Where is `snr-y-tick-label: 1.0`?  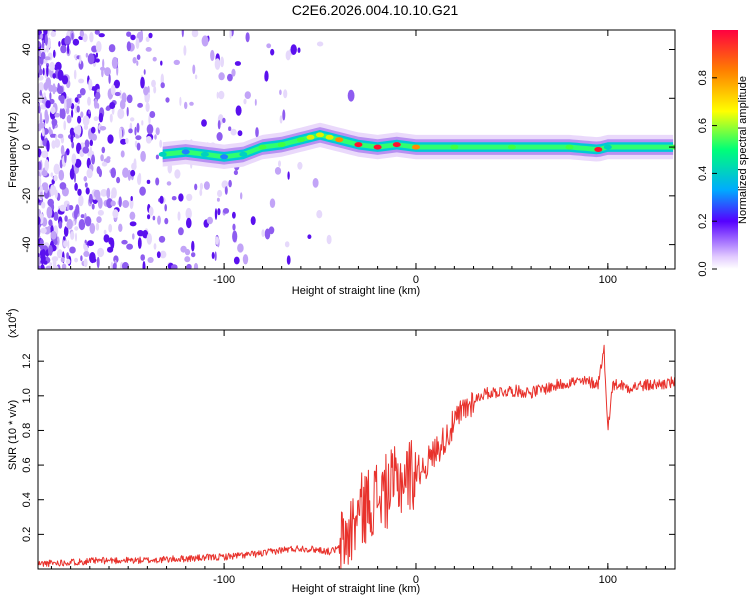
snr-y-tick-label: 1.0 is located at coordinates (27, 395).